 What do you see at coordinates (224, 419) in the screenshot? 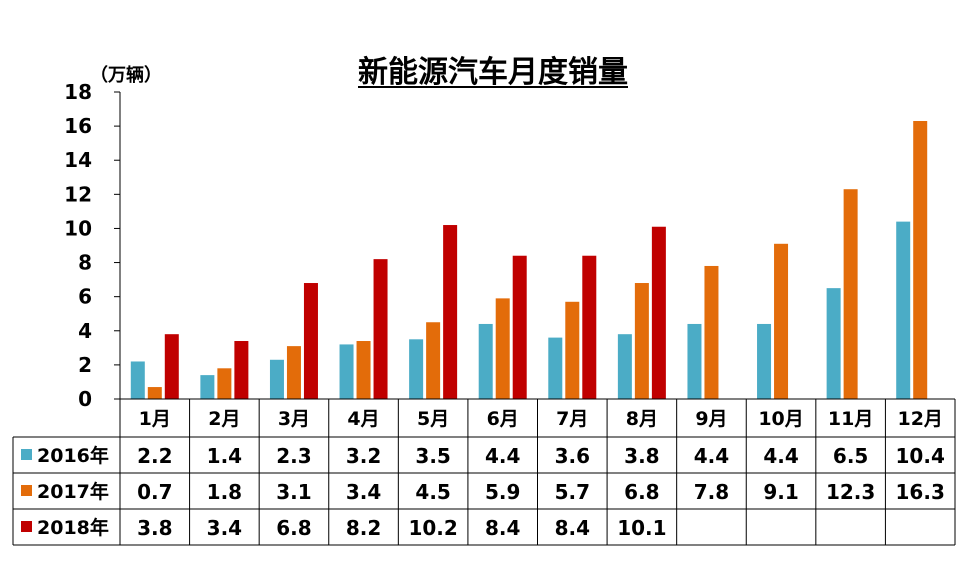
I see `category-label: 2月` at bounding box center [224, 419].